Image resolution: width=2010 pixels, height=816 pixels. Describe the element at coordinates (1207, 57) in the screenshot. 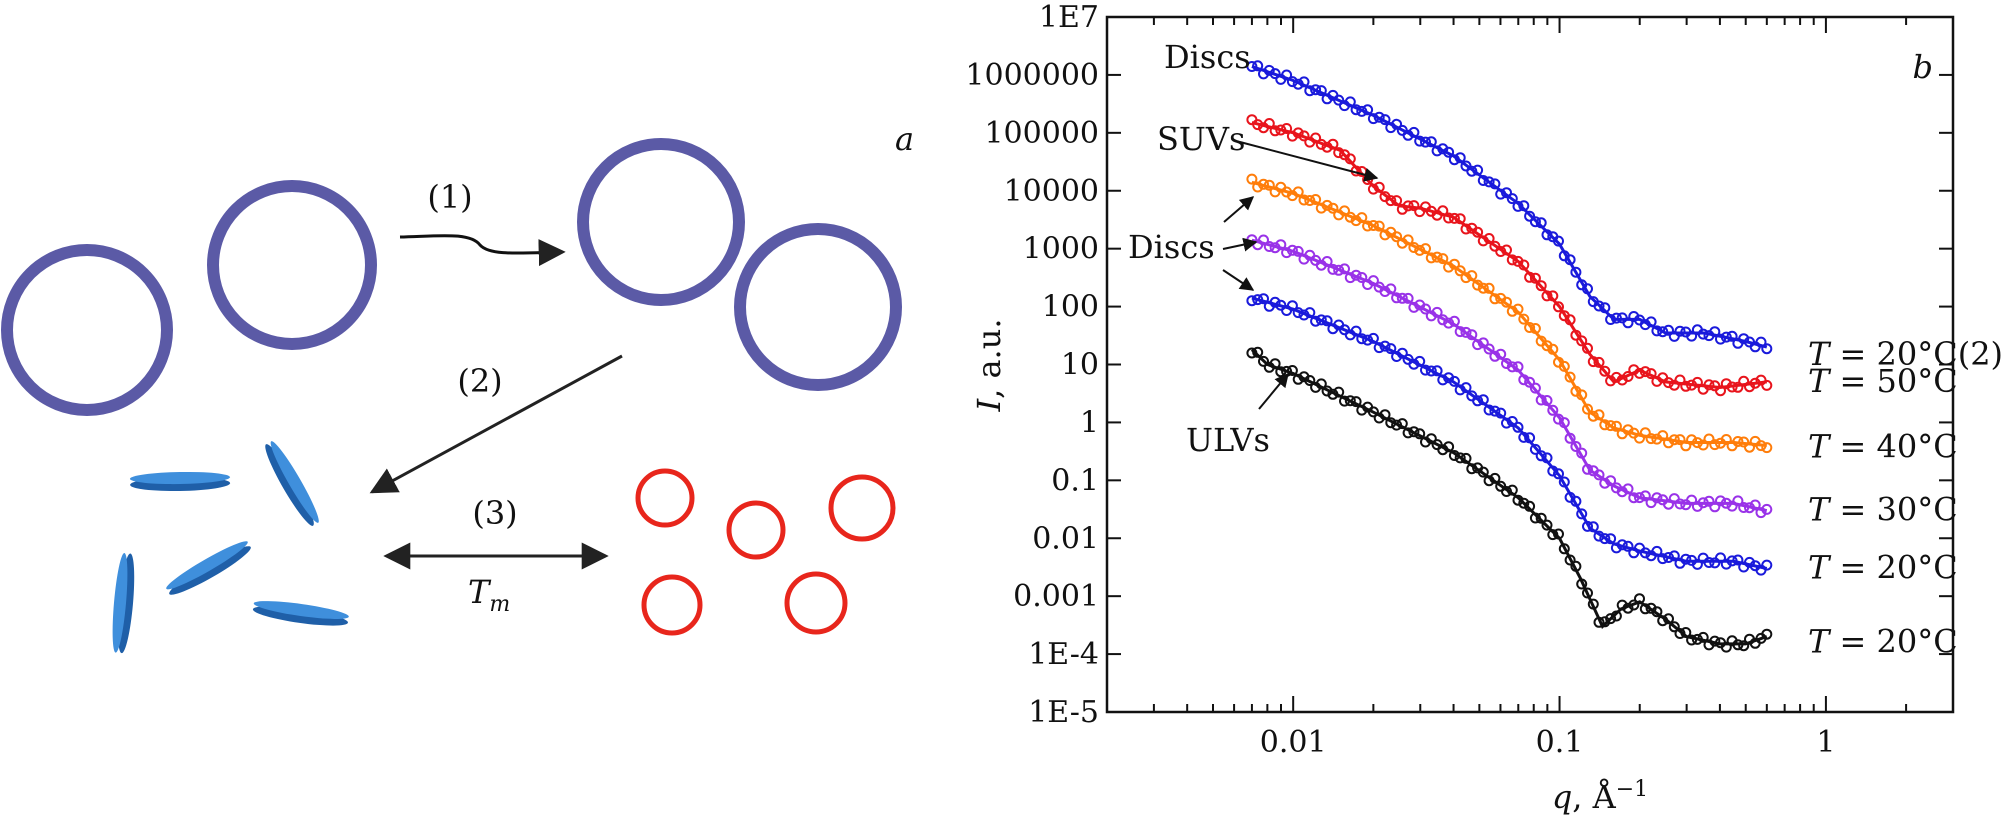

I see `annotation-discs-top: Discs` at that location.